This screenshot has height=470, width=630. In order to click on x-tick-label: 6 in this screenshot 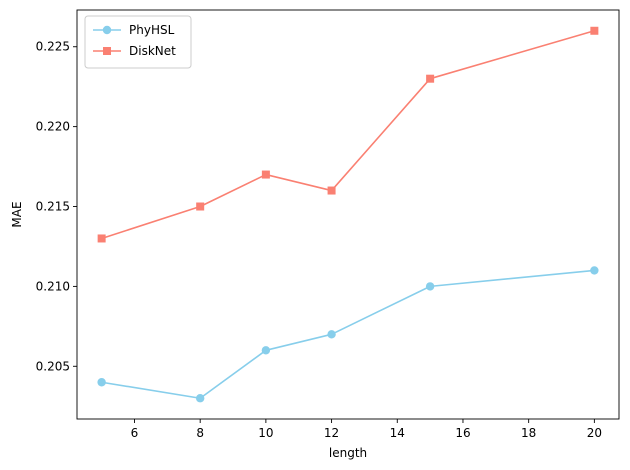, I will do `click(135, 433)`.